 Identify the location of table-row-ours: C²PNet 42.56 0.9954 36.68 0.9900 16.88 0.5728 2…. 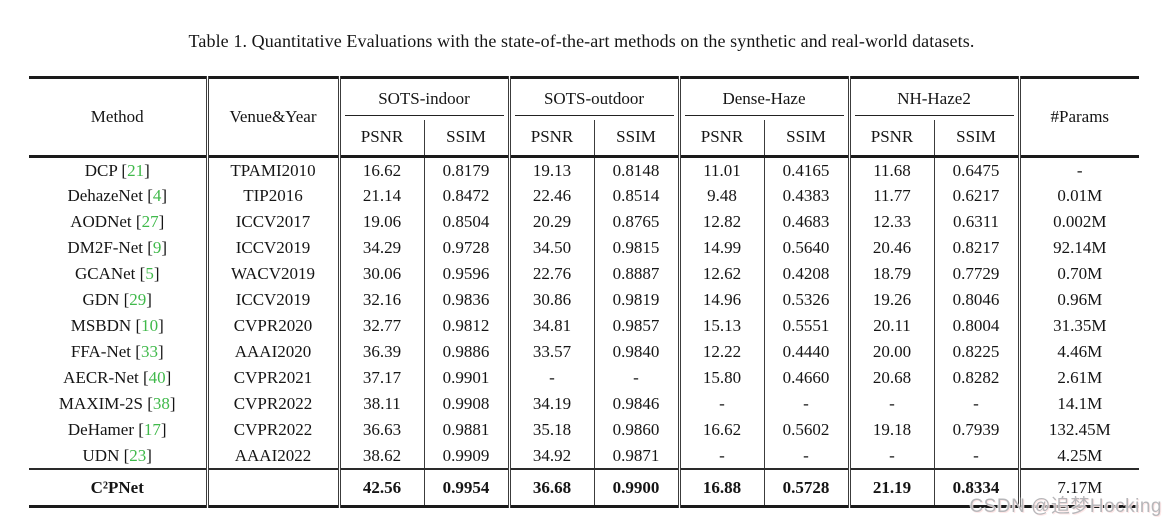
(584, 487).